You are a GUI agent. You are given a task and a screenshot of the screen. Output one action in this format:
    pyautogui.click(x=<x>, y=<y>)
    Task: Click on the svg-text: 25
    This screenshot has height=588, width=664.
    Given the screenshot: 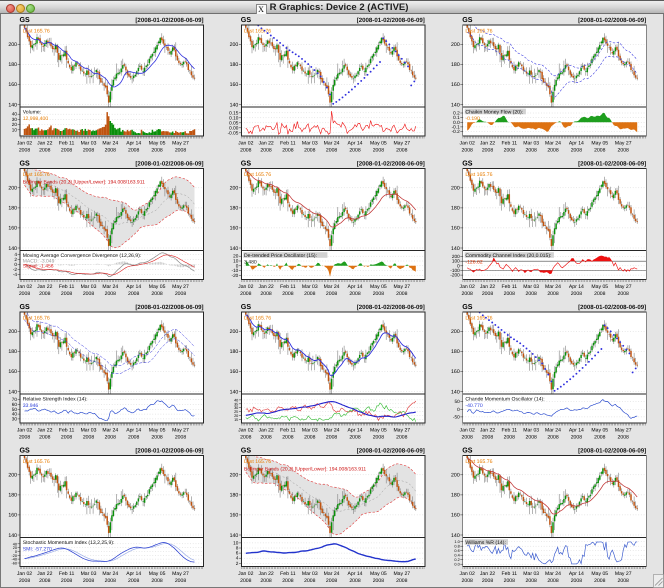 What is the action you would take?
    pyautogui.click(x=236, y=412)
    